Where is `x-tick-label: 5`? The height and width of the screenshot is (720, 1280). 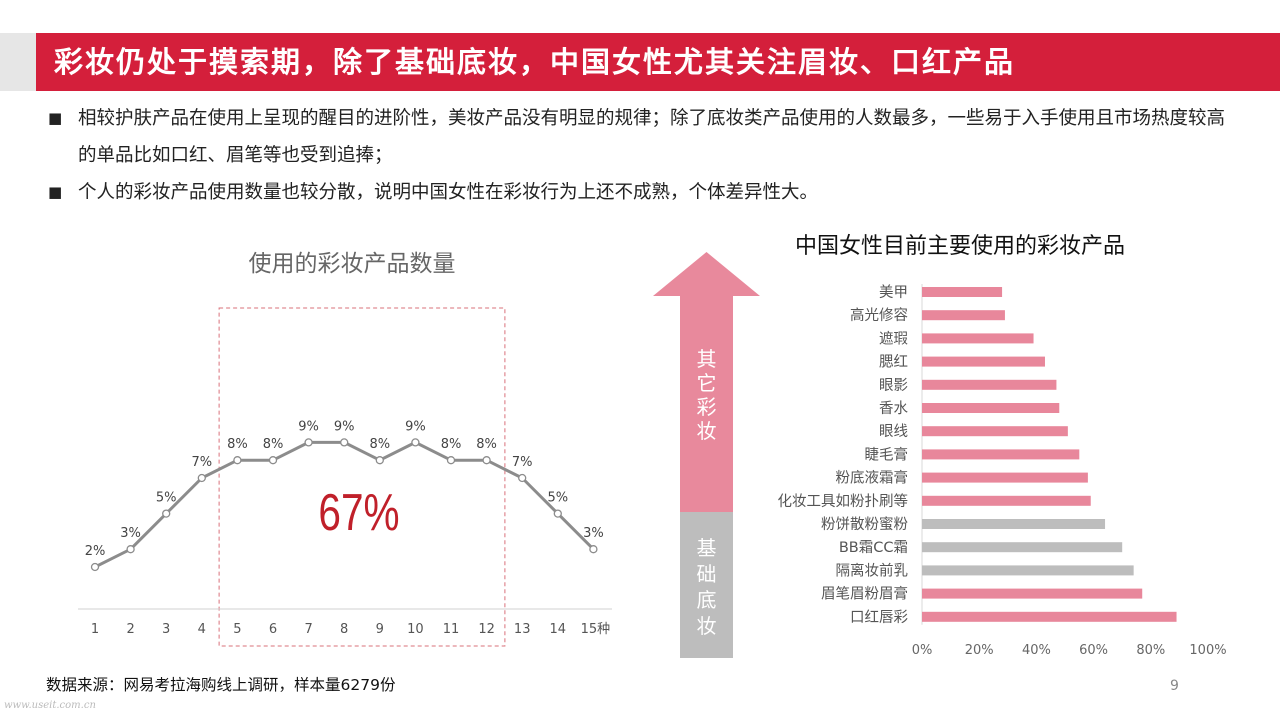 x-tick-label: 5 is located at coordinates (237, 629).